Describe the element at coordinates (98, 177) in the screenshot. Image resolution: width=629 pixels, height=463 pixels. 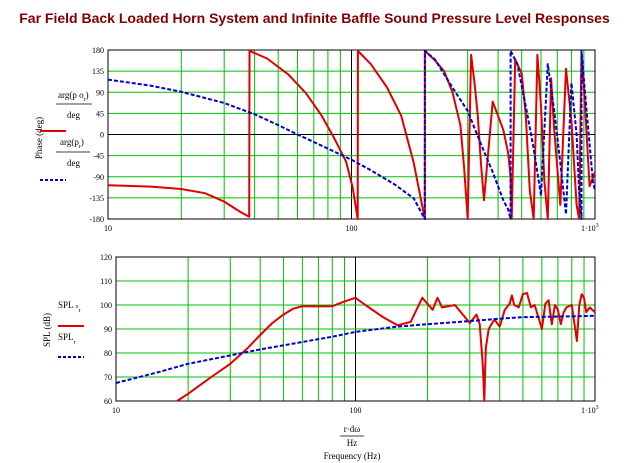
I see `phase-ytick-label: -90` at that location.